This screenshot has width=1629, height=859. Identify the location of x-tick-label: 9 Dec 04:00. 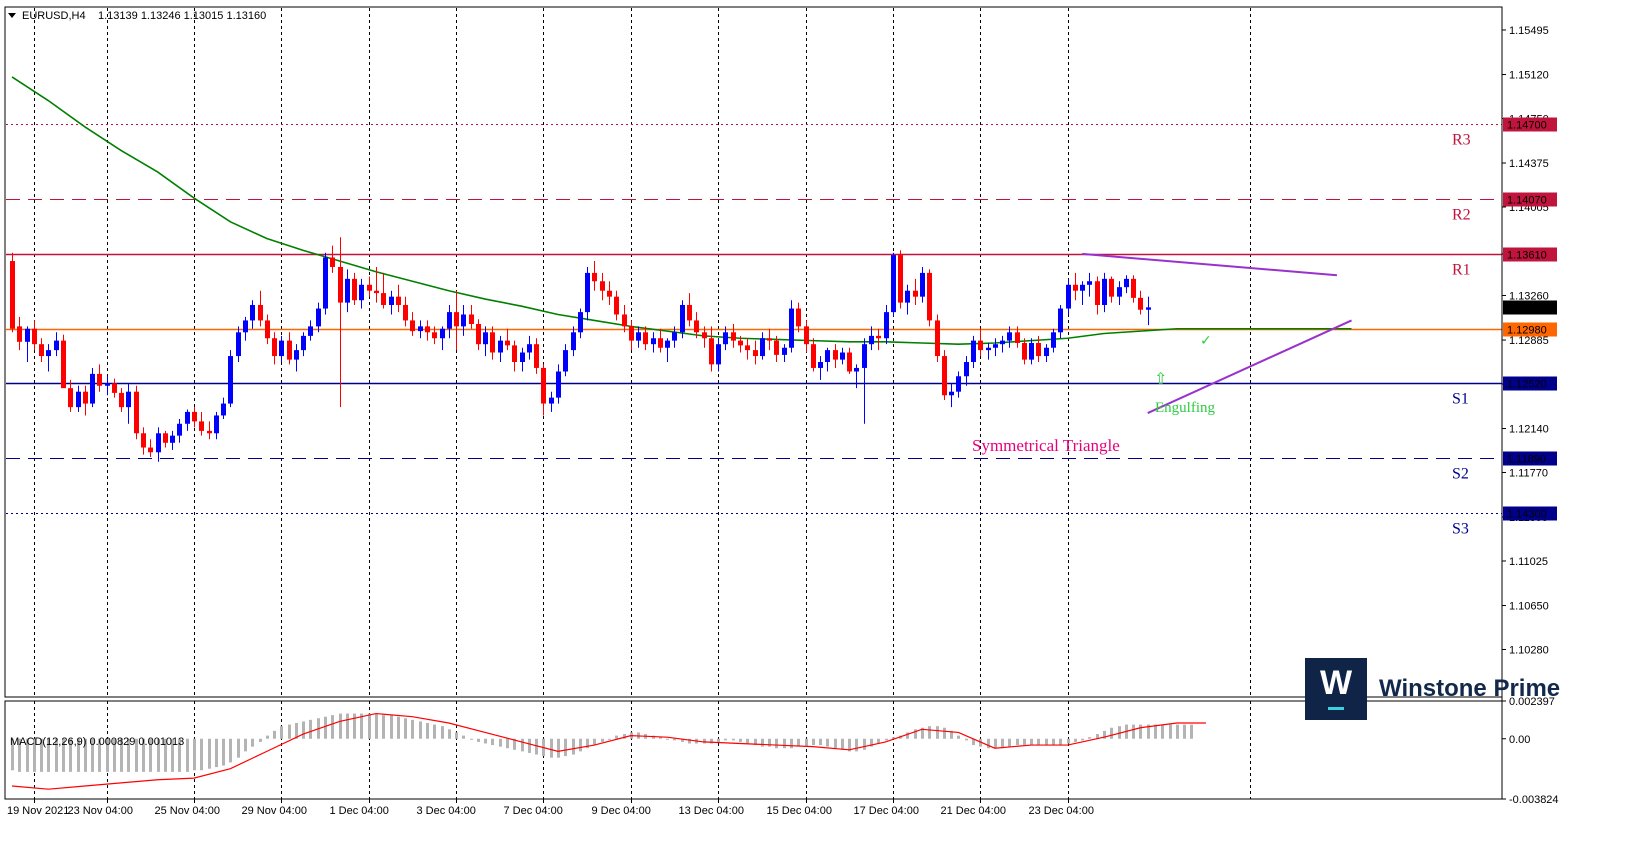
(621, 811).